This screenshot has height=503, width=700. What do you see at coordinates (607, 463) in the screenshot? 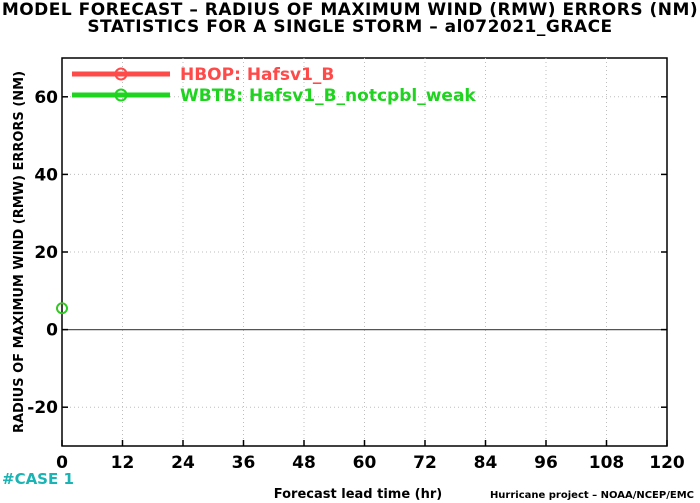
I see `x-tick-label: 108` at bounding box center [607, 463].